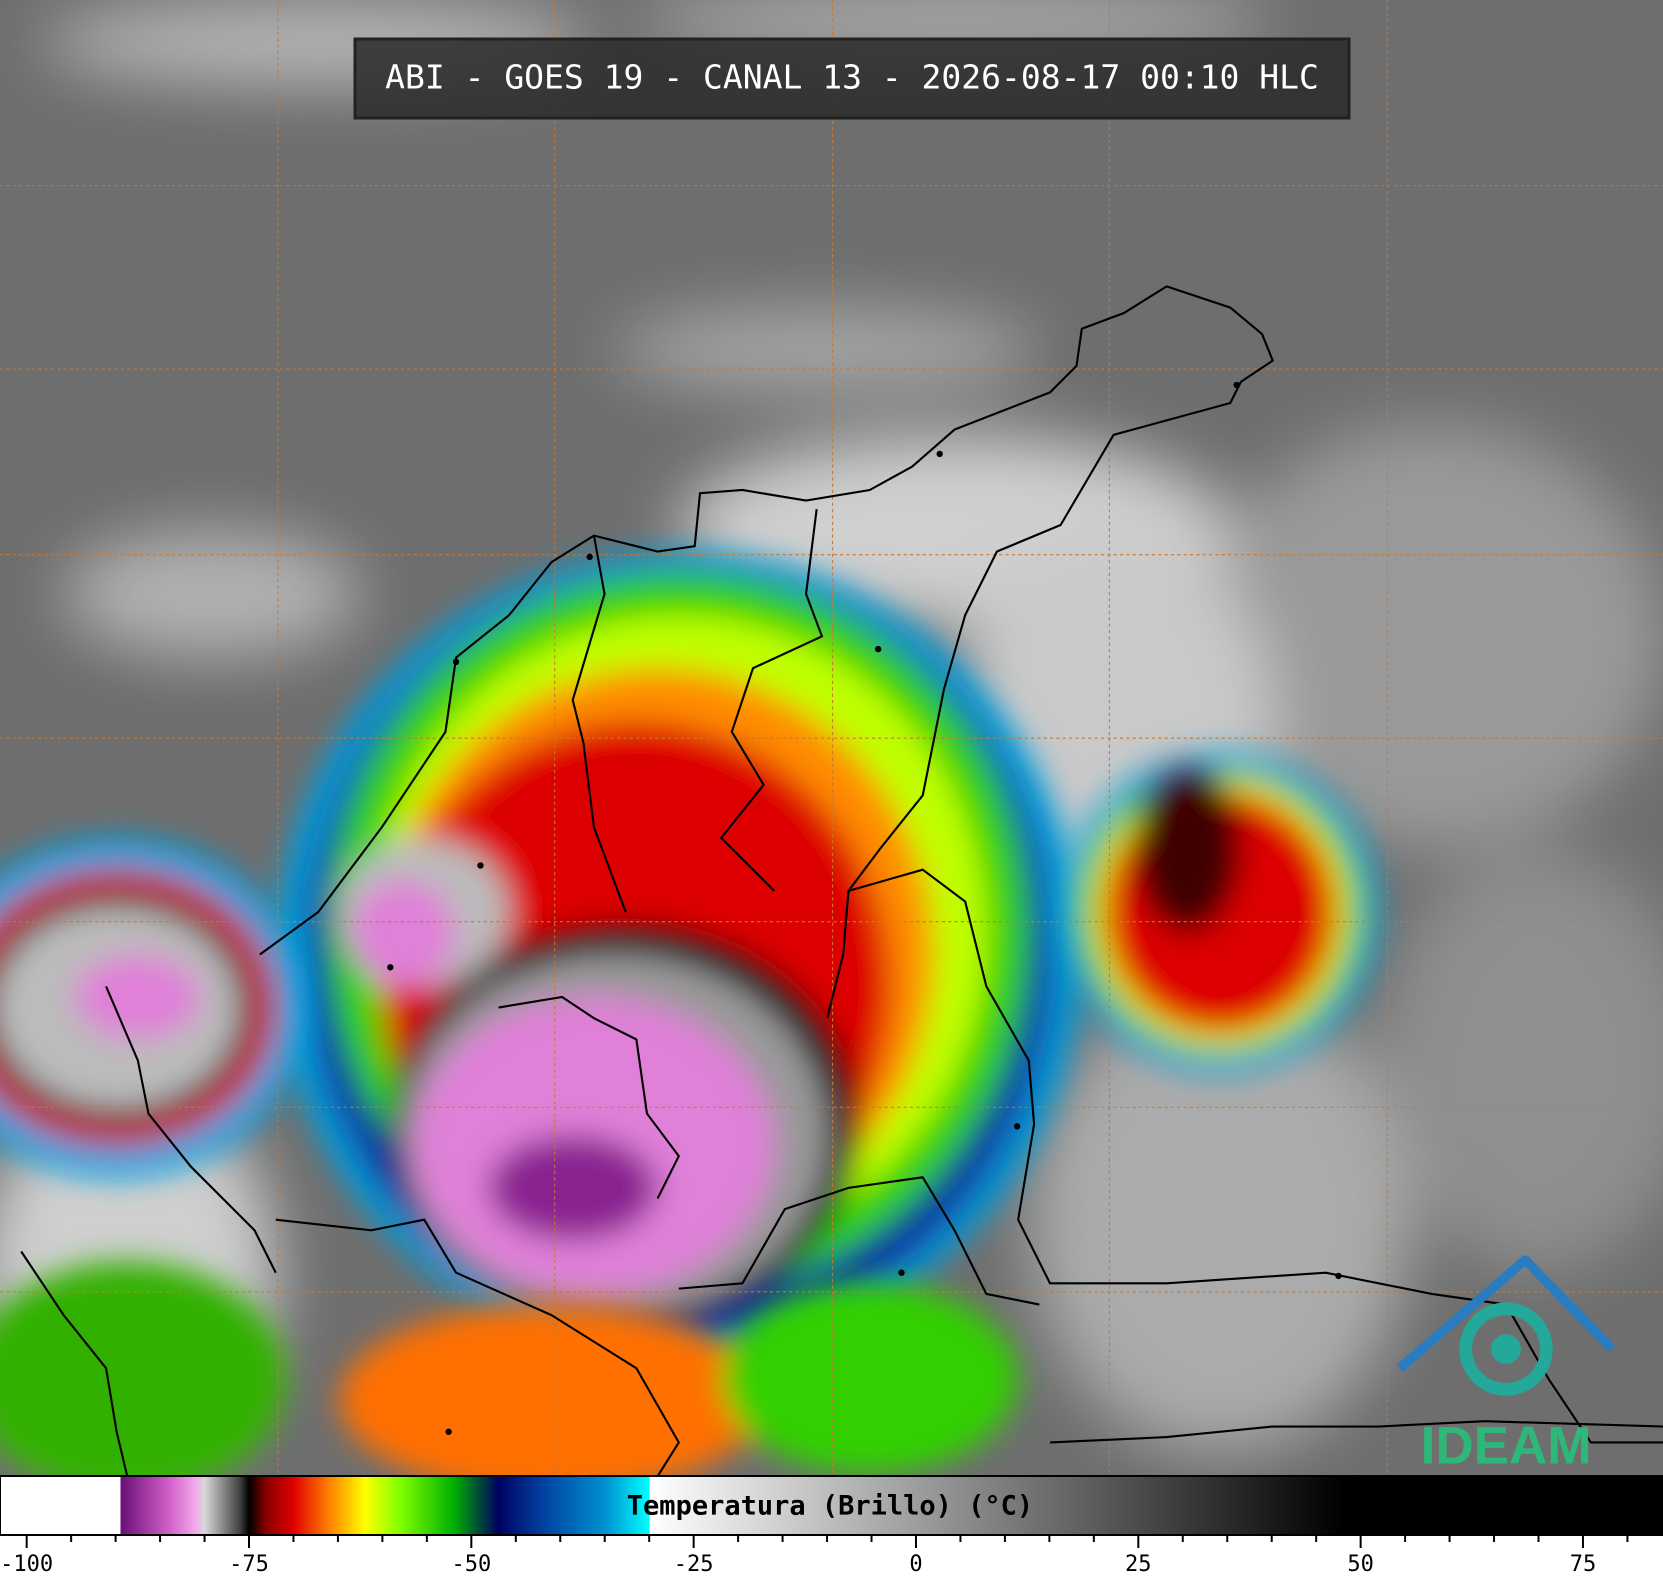  I want to click on logo-text: IDEAM, so click(1506, 1446).